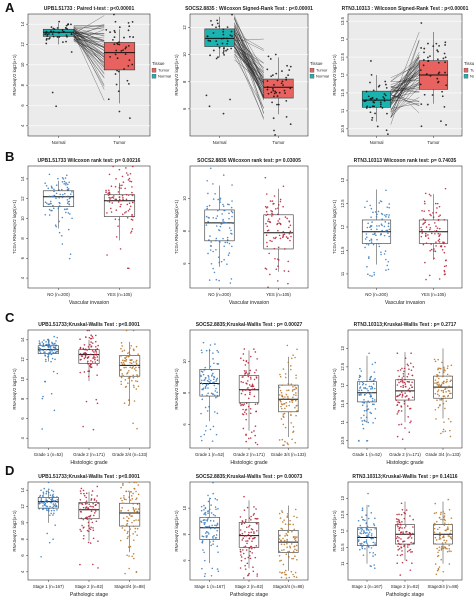 The width and height of the screenshot is (474, 606). Describe the element at coordinates (278, 232) in the screenshot. I see `box-iqr` at that location.